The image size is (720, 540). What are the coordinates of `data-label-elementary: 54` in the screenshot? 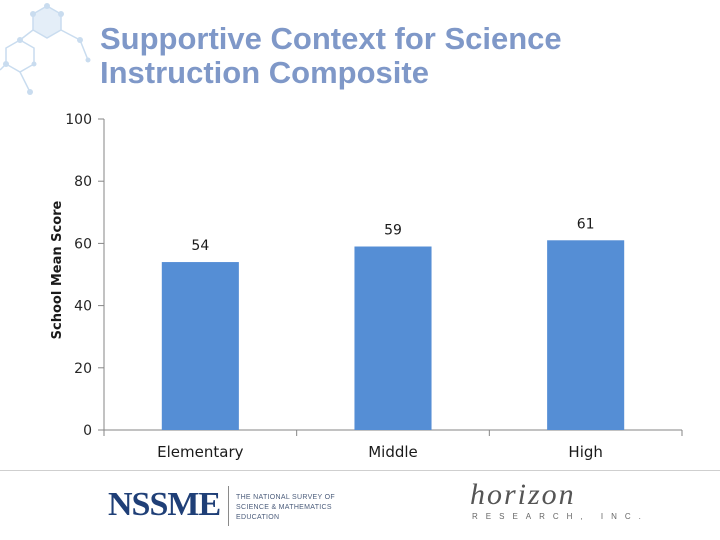 It's located at (200, 246).